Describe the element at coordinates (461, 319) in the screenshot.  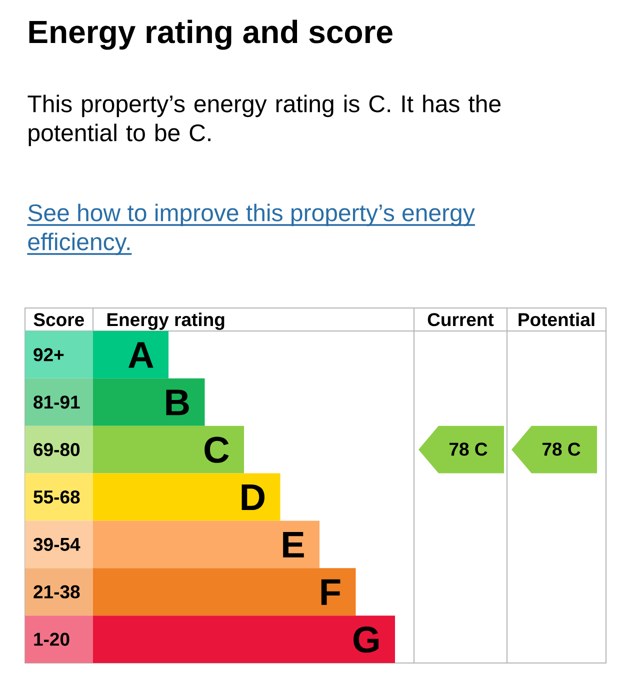
I see `text: Current` at that location.